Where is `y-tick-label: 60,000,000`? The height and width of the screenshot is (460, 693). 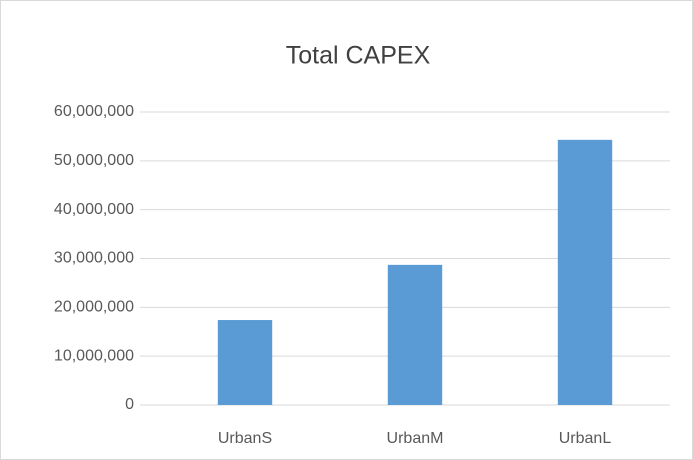 y-tick-label: 60,000,000 is located at coordinates (94, 111).